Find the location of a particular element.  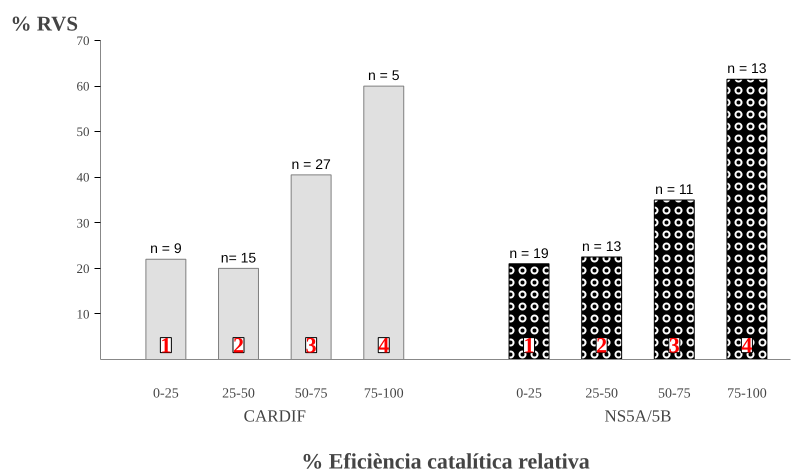

y-tick-label: 50 is located at coordinates (83, 132).